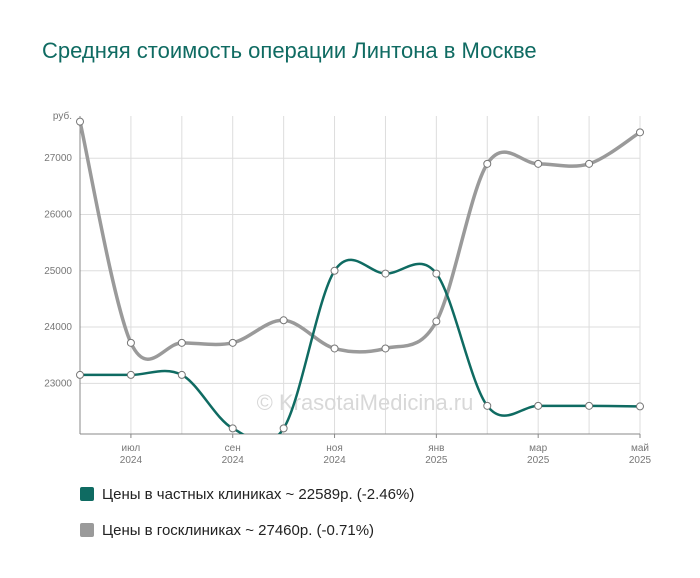 The image size is (700, 578). Describe the element at coordinates (238, 530) in the screenshot. I see `legend-label-public: Цены в госклиниках ~ 27460р. (-0.71%)` at that location.